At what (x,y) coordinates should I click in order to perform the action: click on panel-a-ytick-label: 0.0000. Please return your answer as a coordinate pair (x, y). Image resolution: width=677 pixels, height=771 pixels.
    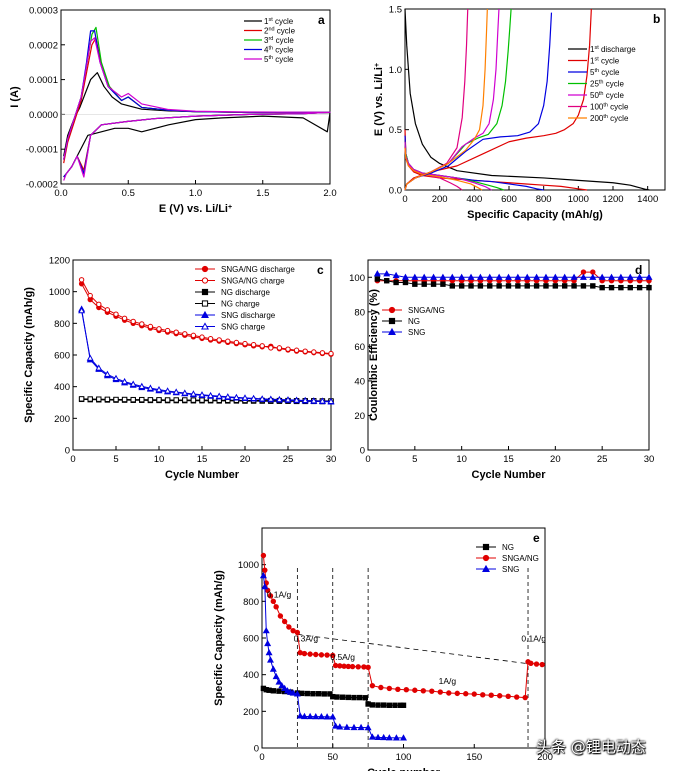
    Looking at the image, I should click on (43, 115).